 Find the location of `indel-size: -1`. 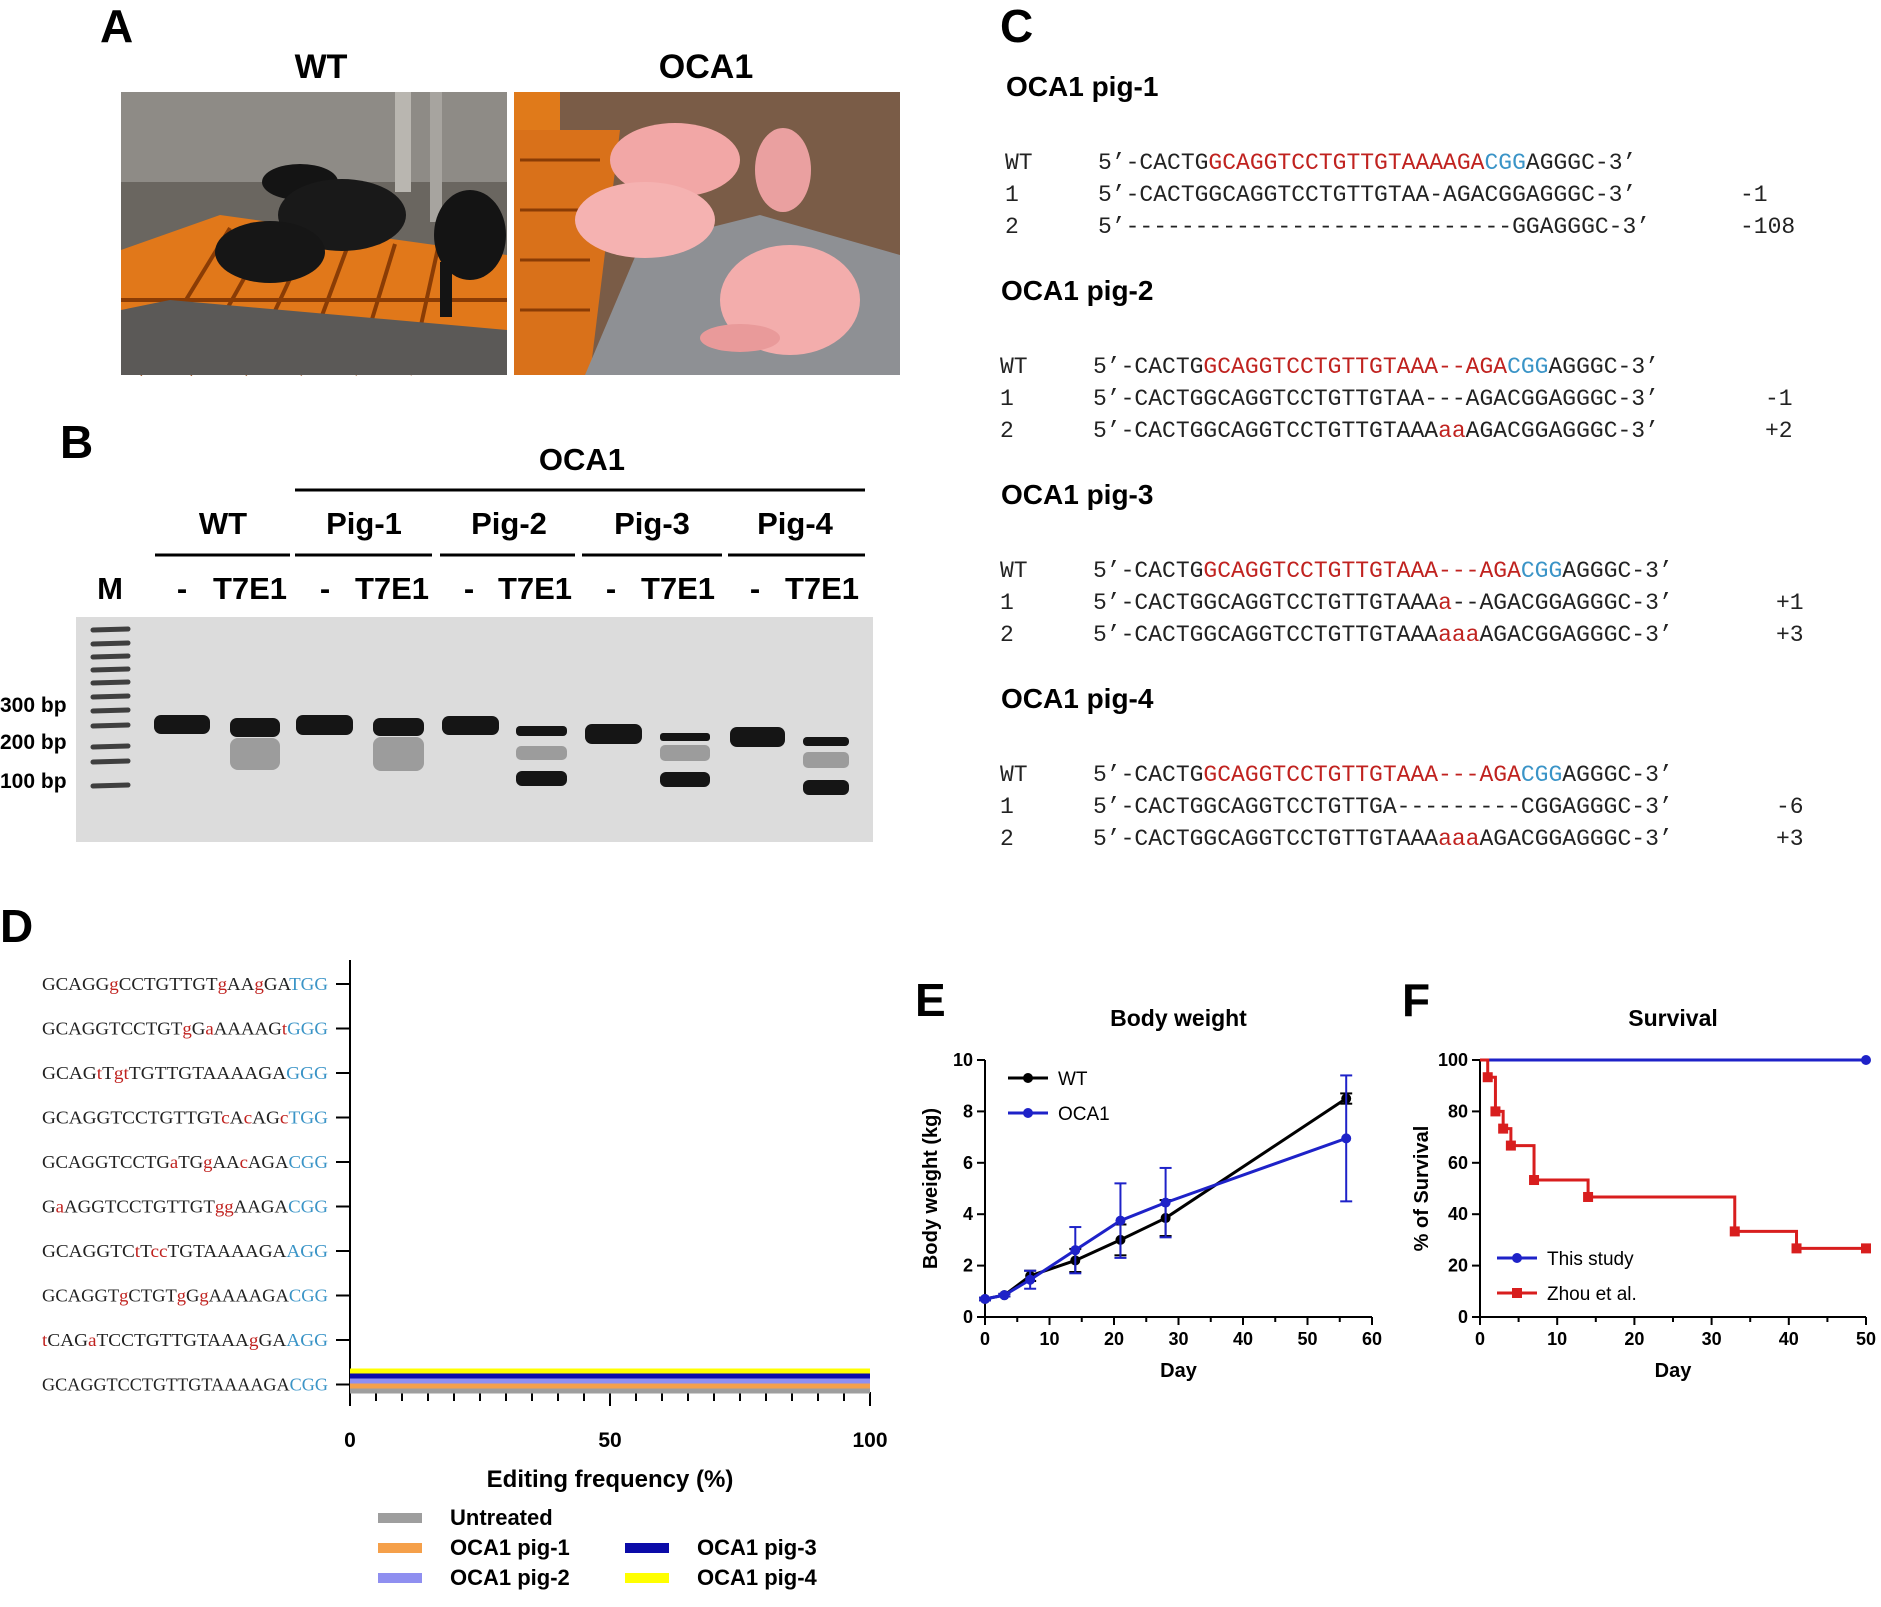

indel-size: -1 is located at coordinates (1779, 399).